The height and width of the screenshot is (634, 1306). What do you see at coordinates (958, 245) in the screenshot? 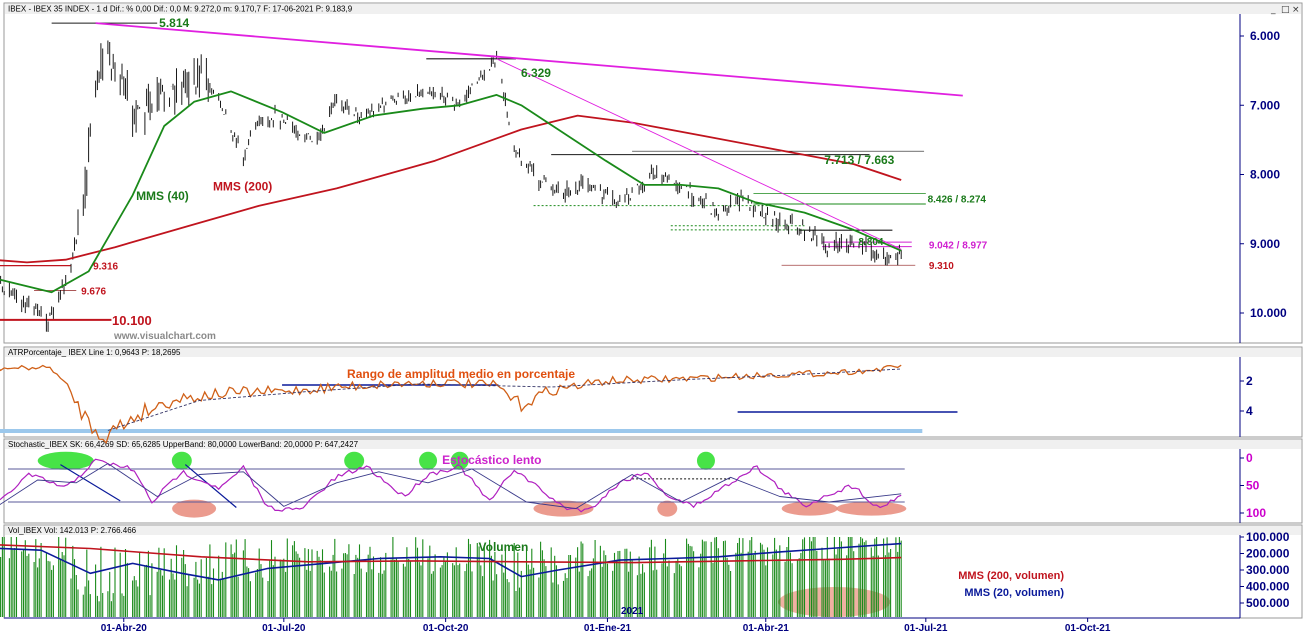
I see `level-9042-8977-label: 9.042 / 8.977` at bounding box center [958, 245].